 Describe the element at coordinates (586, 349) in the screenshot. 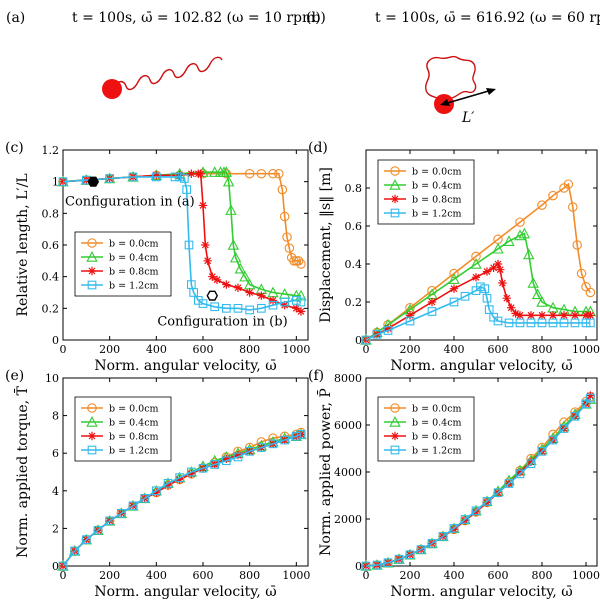

I see `chart-d-xtick-label: 1000` at that location.